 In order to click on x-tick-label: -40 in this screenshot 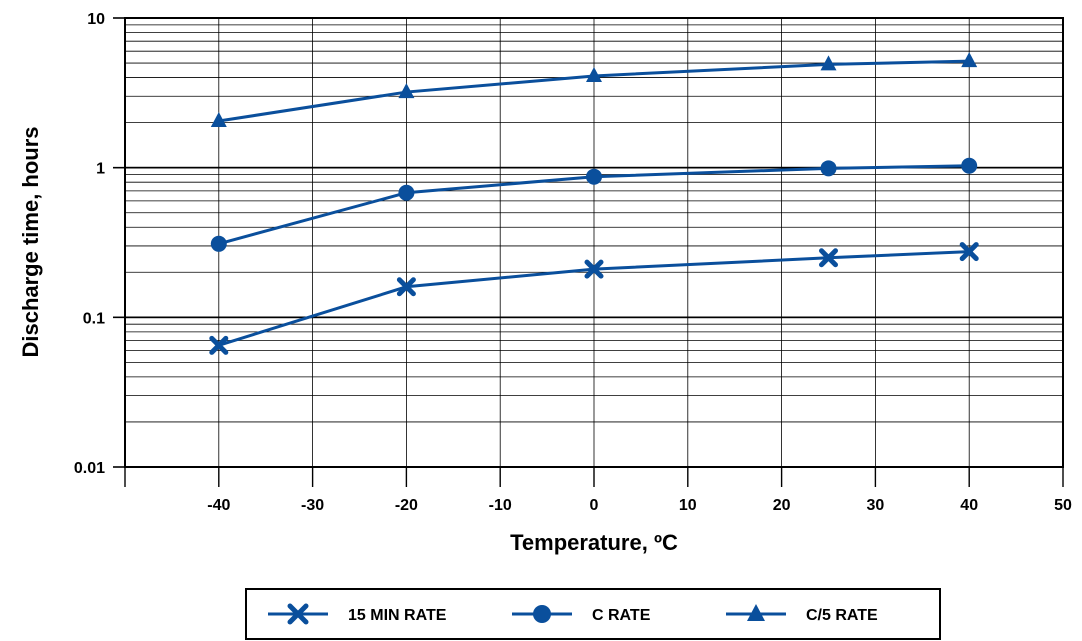, I will do `click(218, 505)`.